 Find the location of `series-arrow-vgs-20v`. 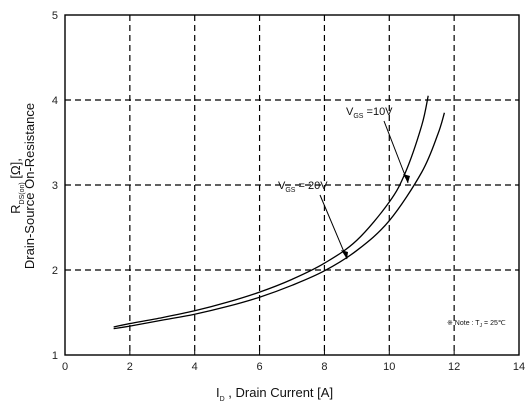

series-arrow-vgs-20v is located at coordinates (344, 254).